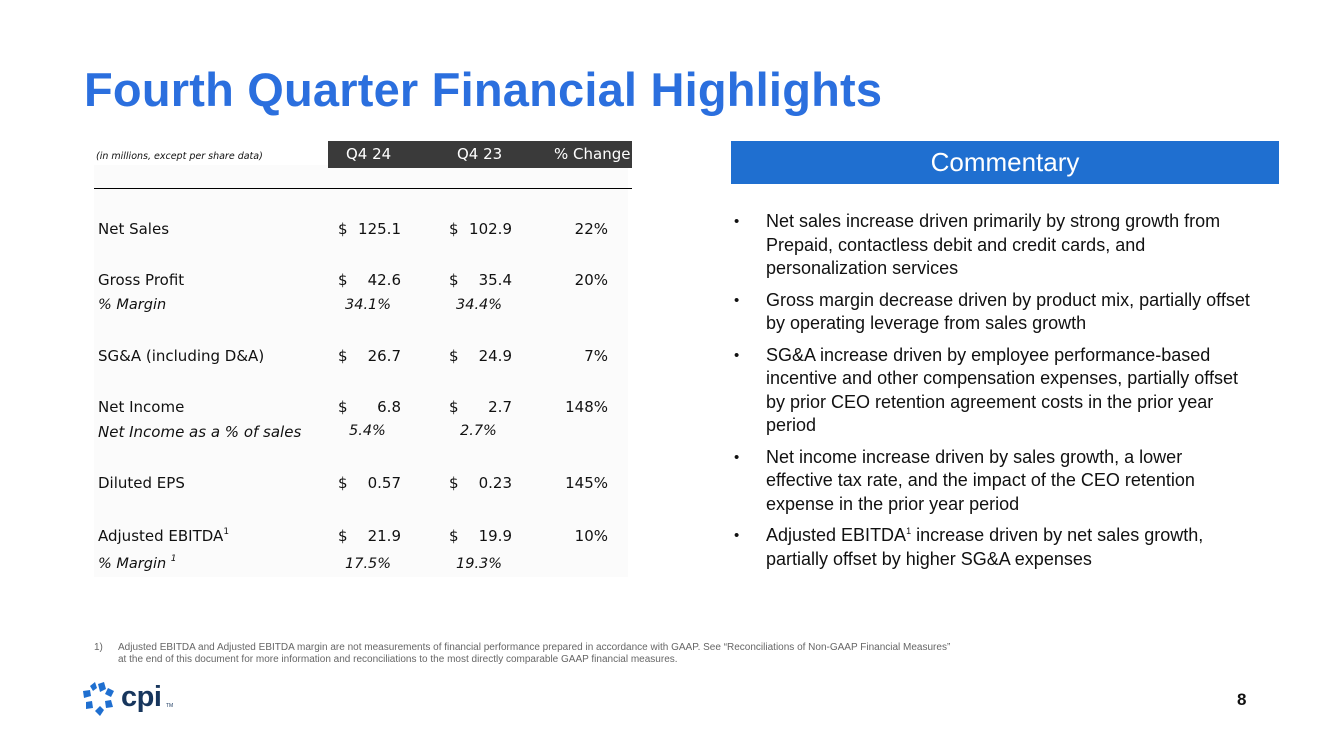 The height and width of the screenshot is (749, 1333). I want to click on value-q424: 0.57, so click(384, 483).